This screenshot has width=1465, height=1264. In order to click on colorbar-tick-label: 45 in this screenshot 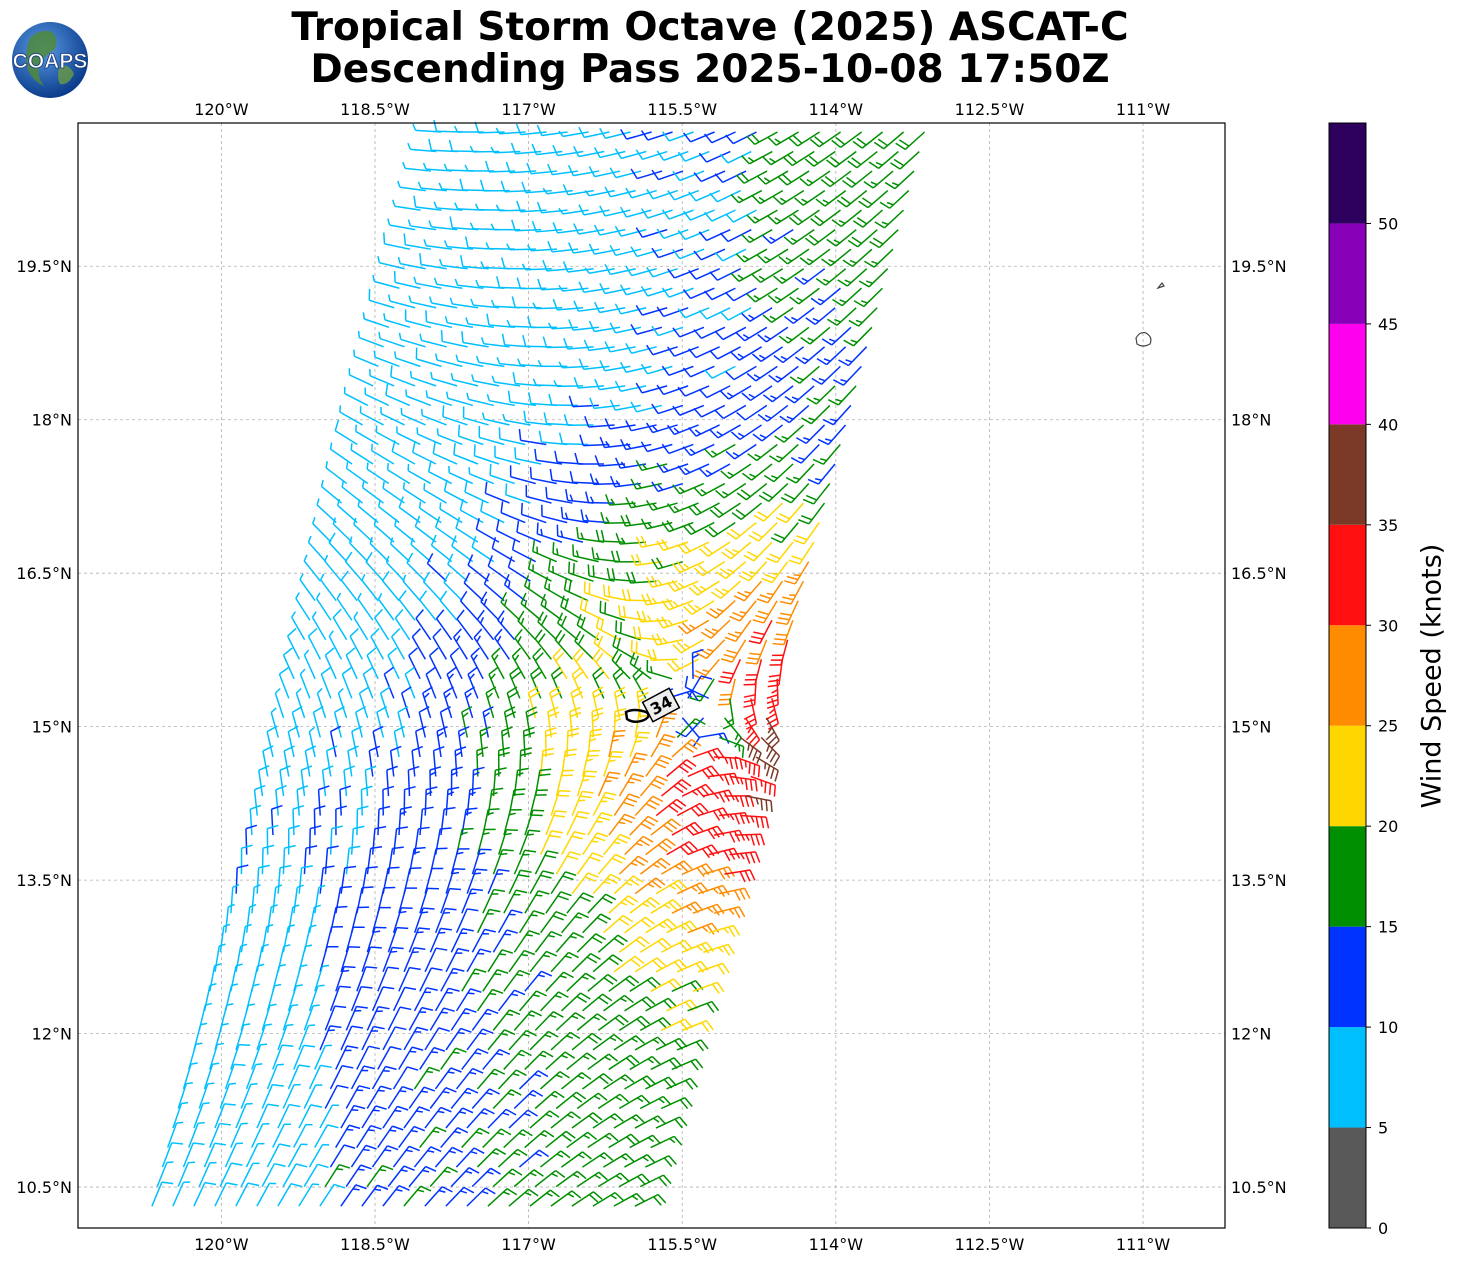, I will do `click(1388, 324)`.